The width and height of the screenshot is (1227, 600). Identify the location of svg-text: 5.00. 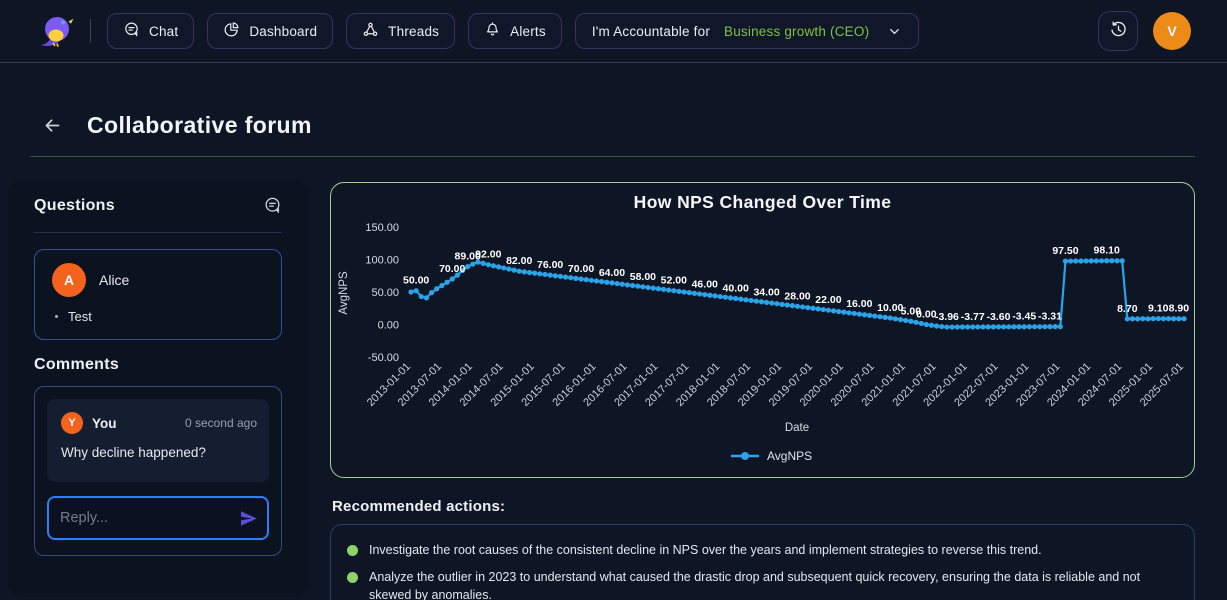
(911, 311).